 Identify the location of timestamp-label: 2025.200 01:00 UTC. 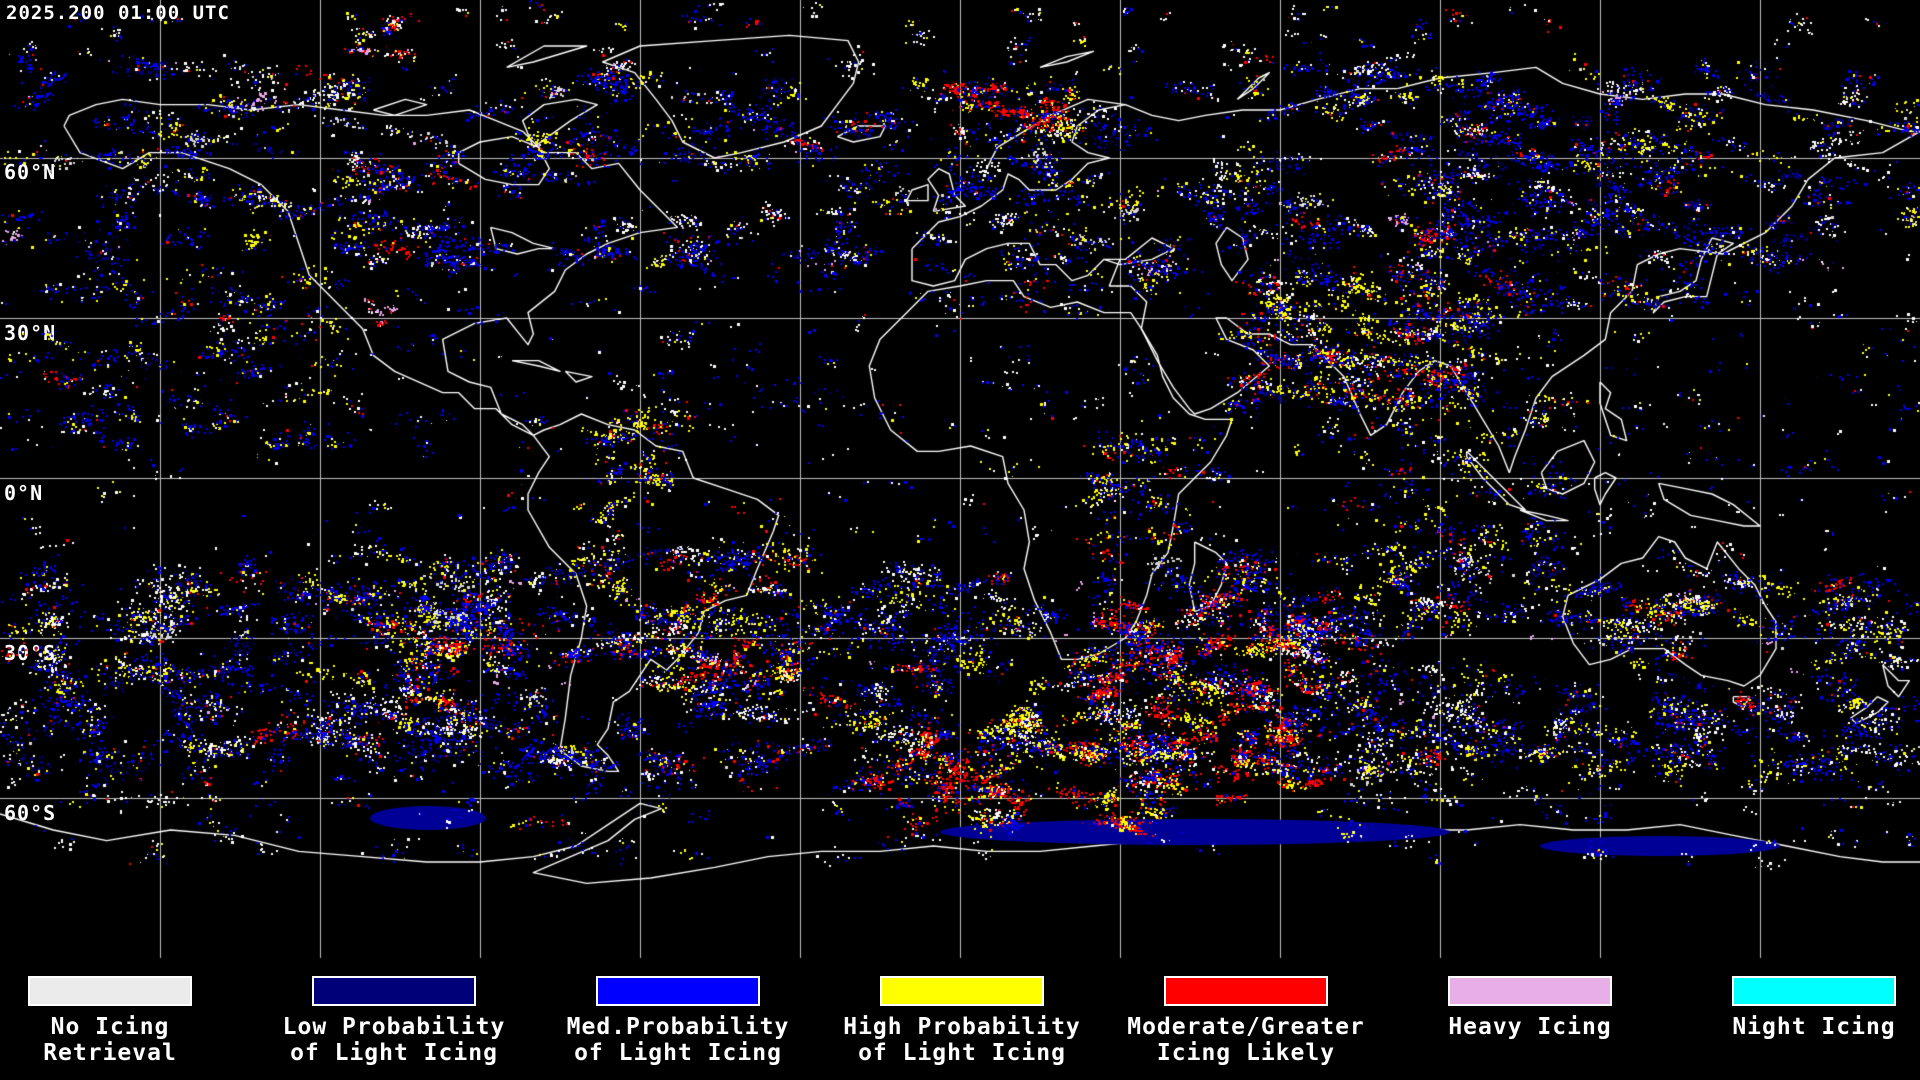
(118, 13).